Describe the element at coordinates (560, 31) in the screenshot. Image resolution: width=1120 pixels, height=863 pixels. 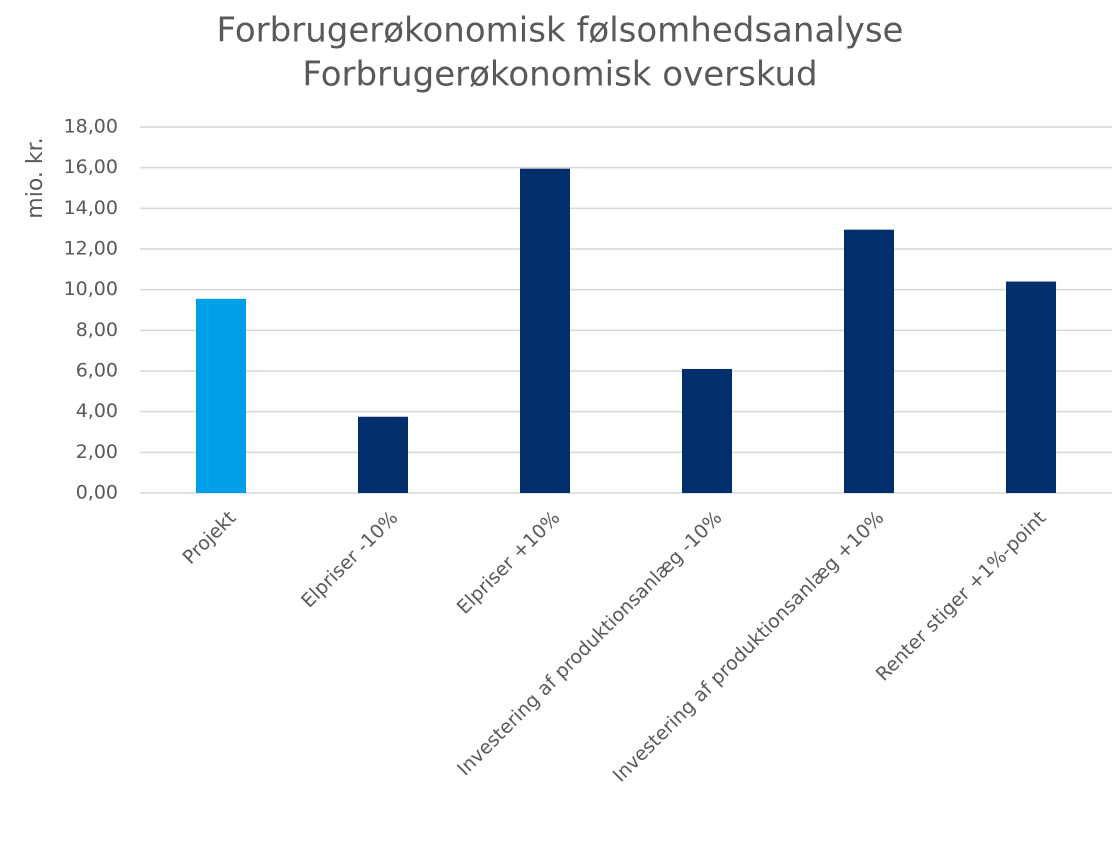
I see `chart-title: Forbrugerøkonomisk følsomhedsanalyse` at that location.